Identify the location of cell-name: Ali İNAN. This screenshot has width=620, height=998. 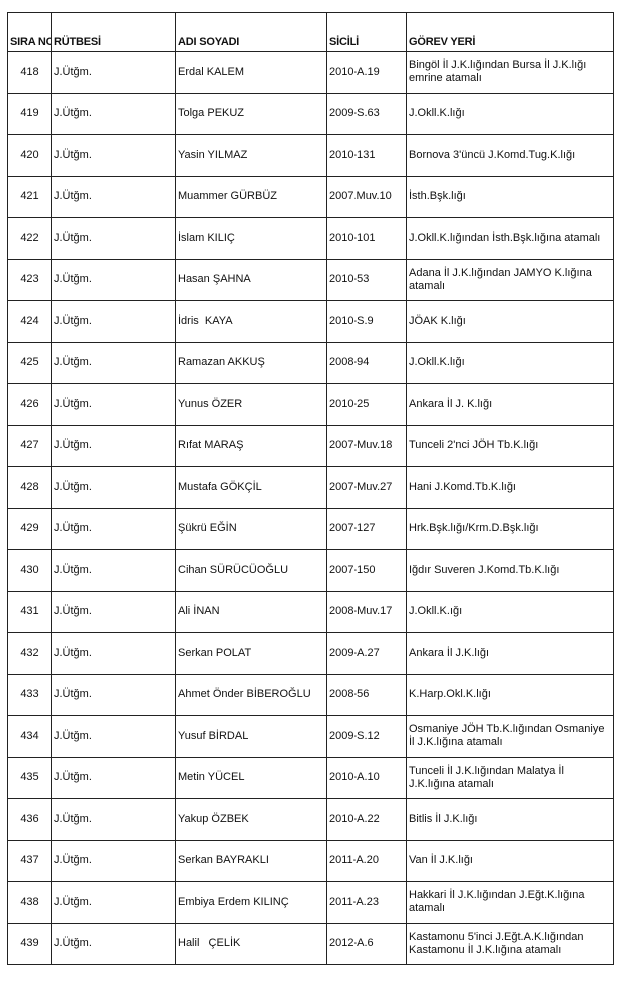
(251, 611).